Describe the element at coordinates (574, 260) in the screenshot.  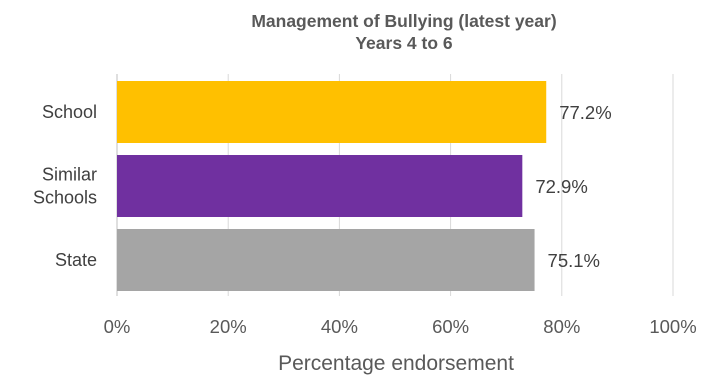
I see `data-label: 75.1%` at that location.